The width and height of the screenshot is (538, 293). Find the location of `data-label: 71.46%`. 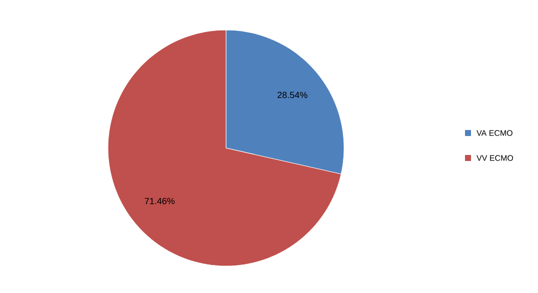

data-label: 71.46% is located at coordinates (159, 201).